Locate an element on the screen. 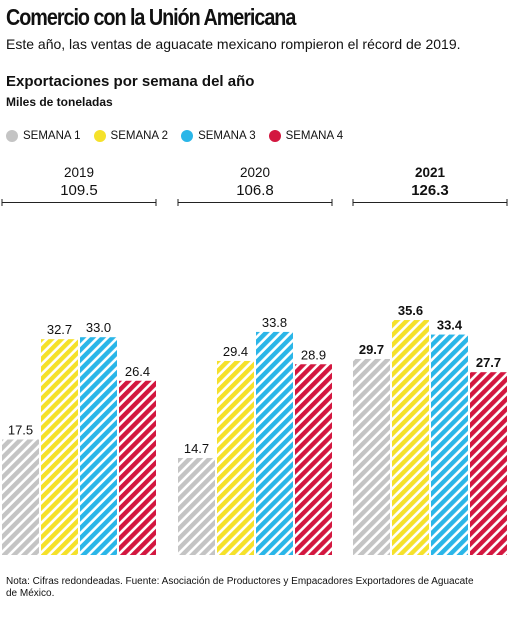  value-label-2019-semana-1: 17.5 is located at coordinates (20, 430).